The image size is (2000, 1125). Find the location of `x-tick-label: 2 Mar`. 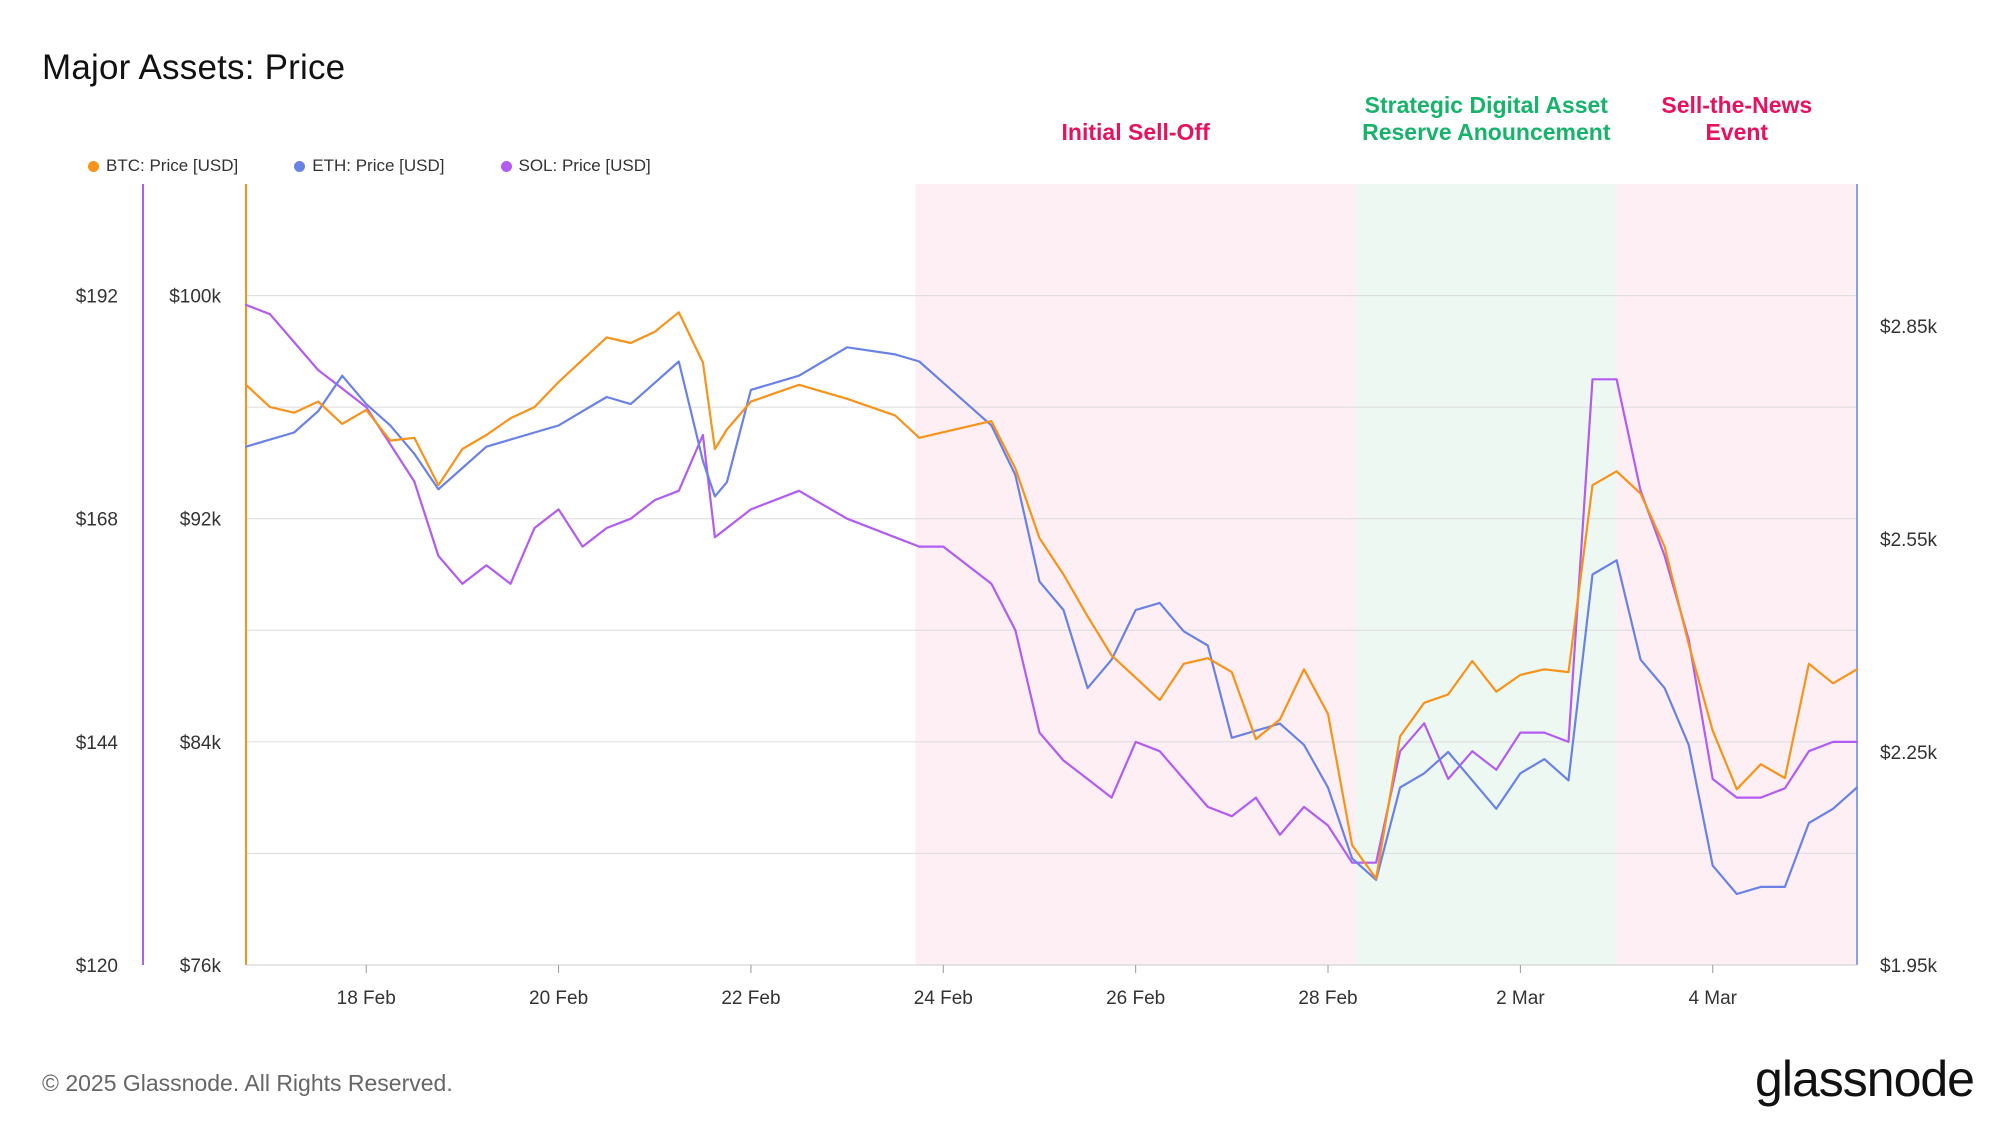

x-tick-label: 2 Mar is located at coordinates (1520, 998).